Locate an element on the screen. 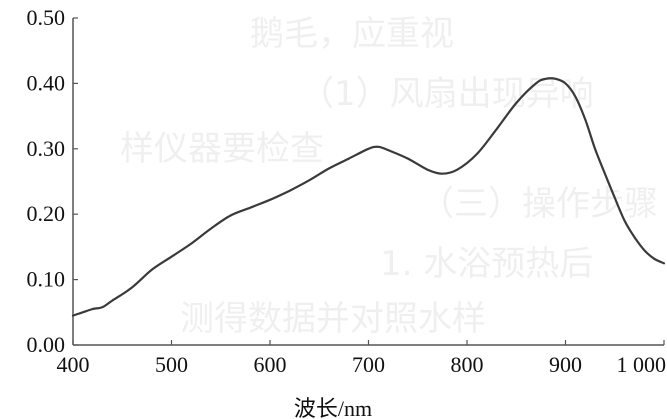 Image resolution: width=667 pixels, height=419 pixels. svg-text: 样仪器要检查 is located at coordinates (222, 149).